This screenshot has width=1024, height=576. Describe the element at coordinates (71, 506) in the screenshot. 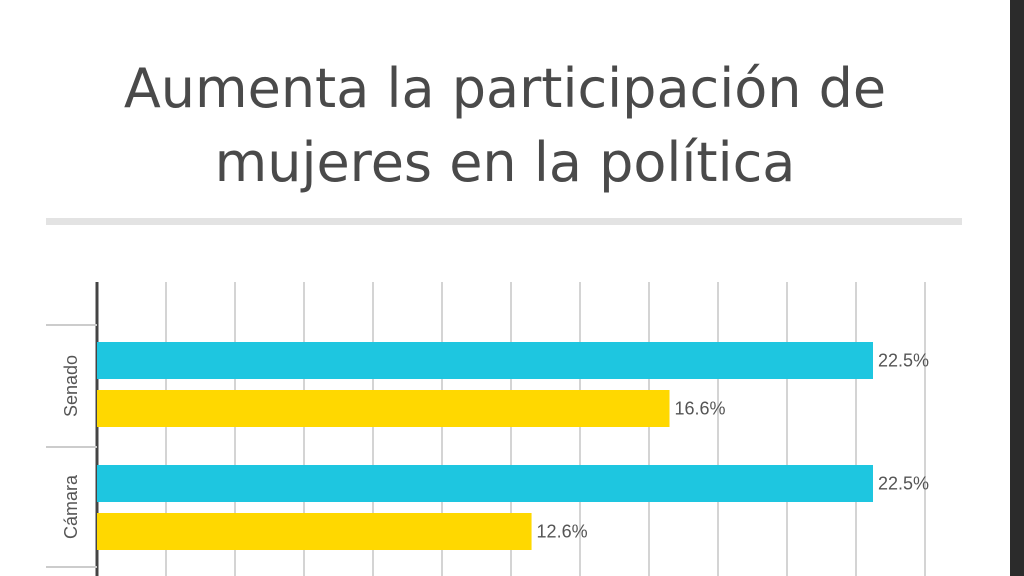

I see `category-label: Cámara` at that location.